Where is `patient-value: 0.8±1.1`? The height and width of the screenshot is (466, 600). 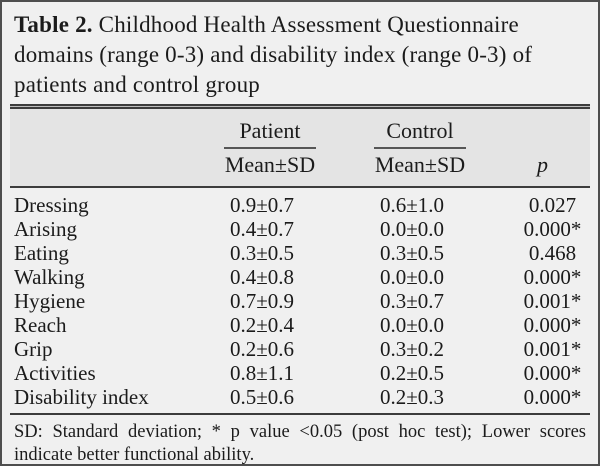 patient-value: 0.8±1.1 is located at coordinates (262, 373).